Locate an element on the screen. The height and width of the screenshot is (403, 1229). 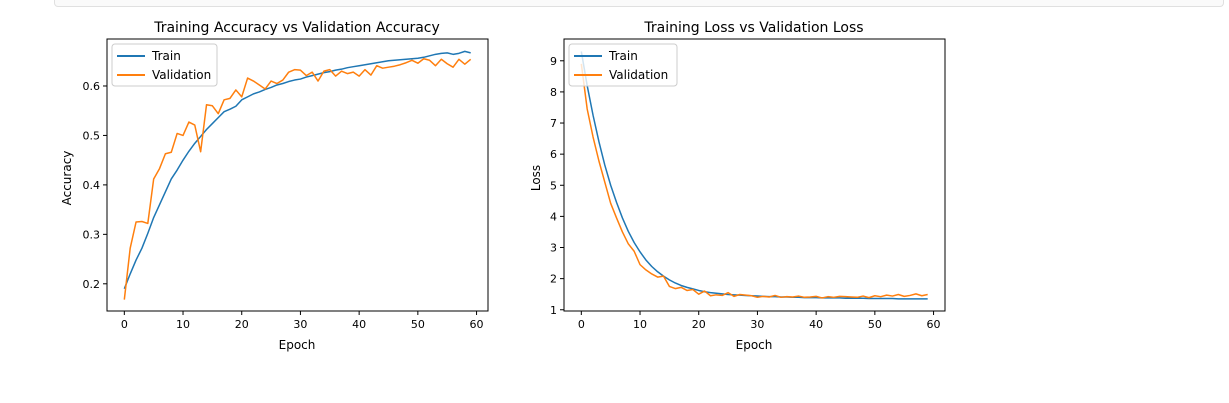
y-tick-label: 0.4 is located at coordinates (92, 185).